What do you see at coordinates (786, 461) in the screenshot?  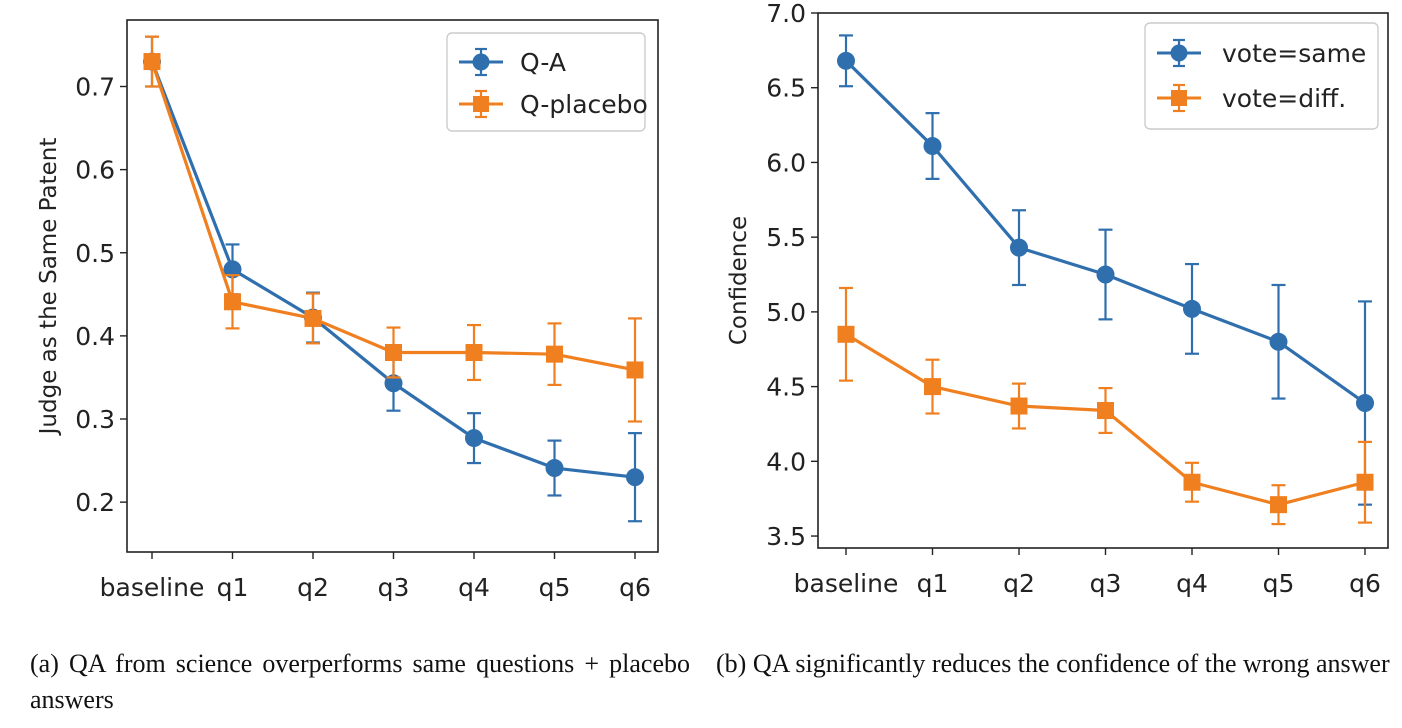 I see `y-tick-label-b: 4.0` at bounding box center [786, 461].